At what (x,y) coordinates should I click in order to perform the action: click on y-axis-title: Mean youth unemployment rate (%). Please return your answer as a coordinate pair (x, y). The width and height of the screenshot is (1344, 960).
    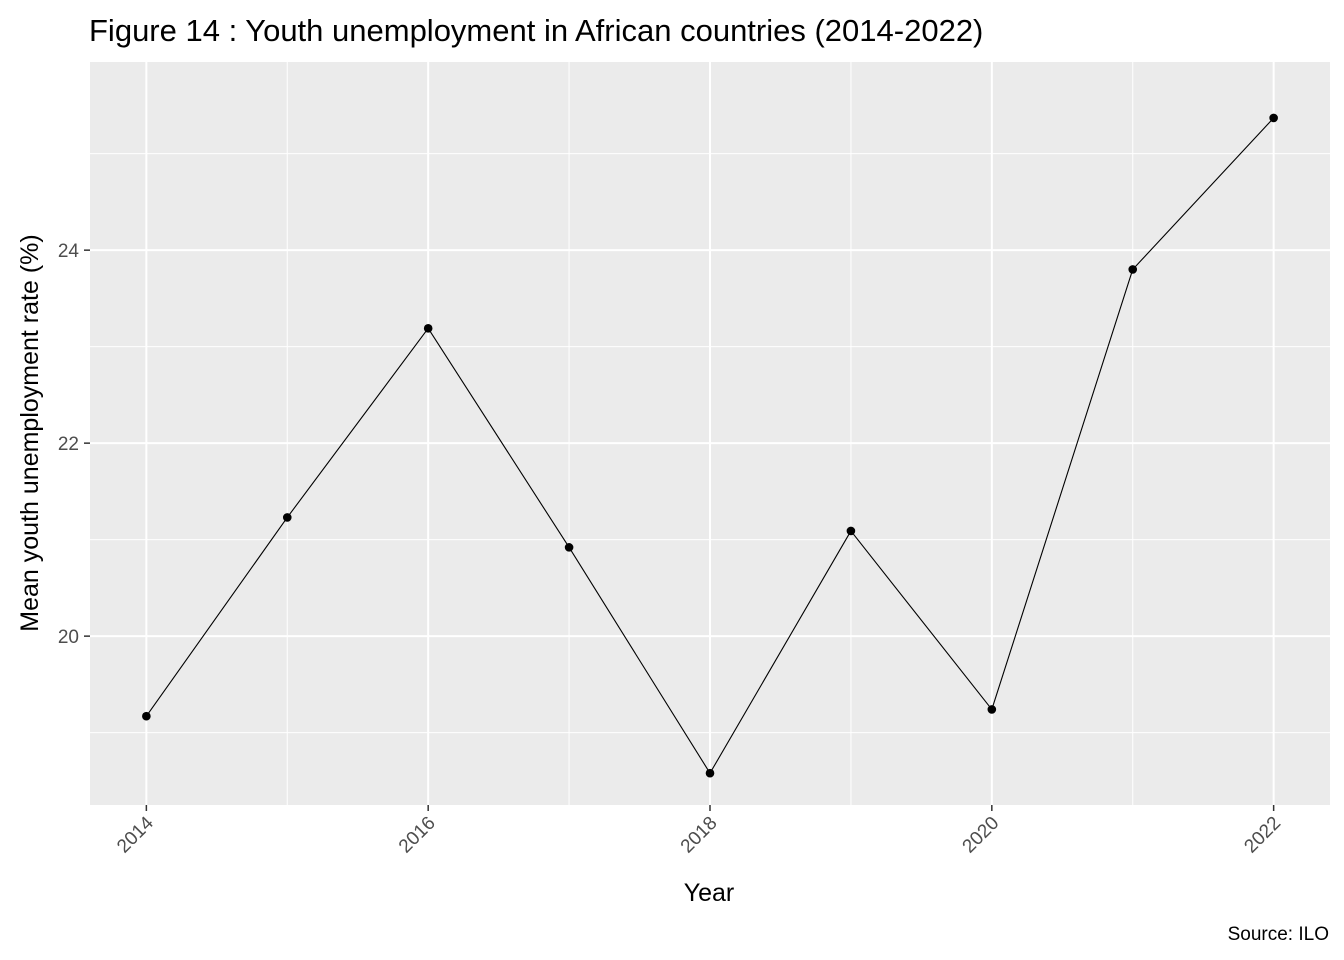
    Looking at the image, I should click on (30, 432).